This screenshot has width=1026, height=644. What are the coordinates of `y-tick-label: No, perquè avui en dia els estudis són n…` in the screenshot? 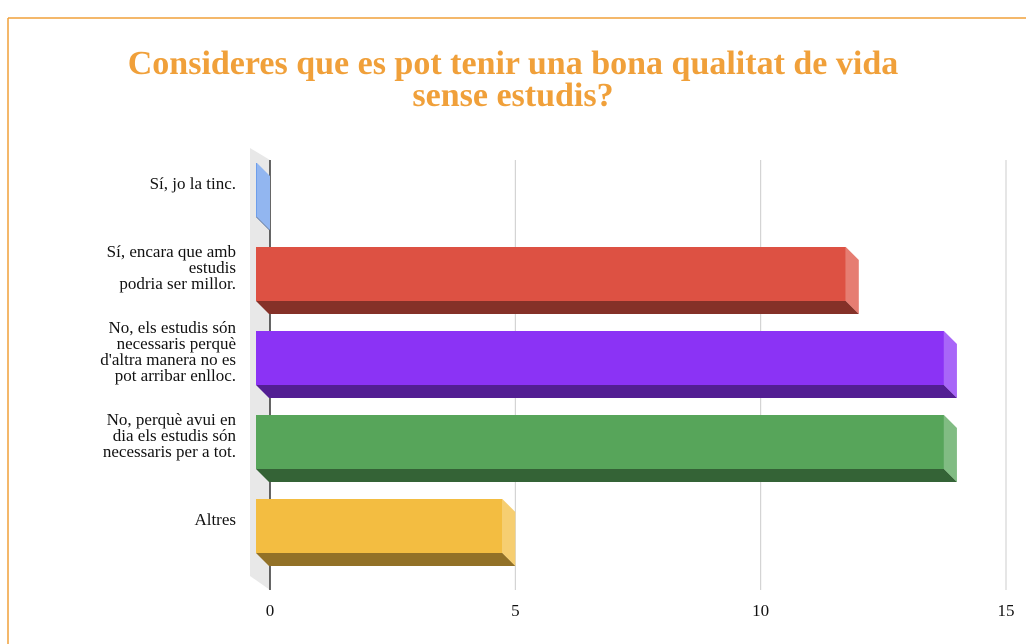 It's located at (169, 435).